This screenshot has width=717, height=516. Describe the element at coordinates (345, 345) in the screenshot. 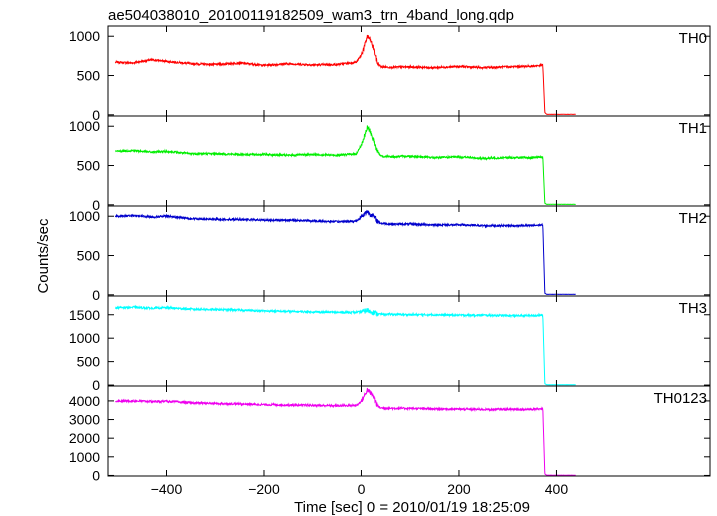

I see `series-line-th3` at that location.